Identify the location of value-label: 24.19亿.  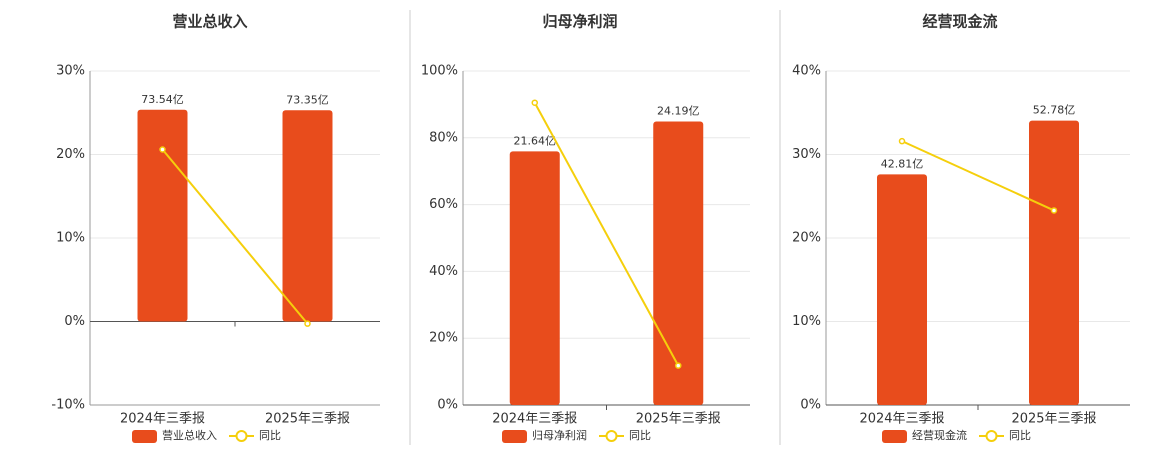
(678, 111).